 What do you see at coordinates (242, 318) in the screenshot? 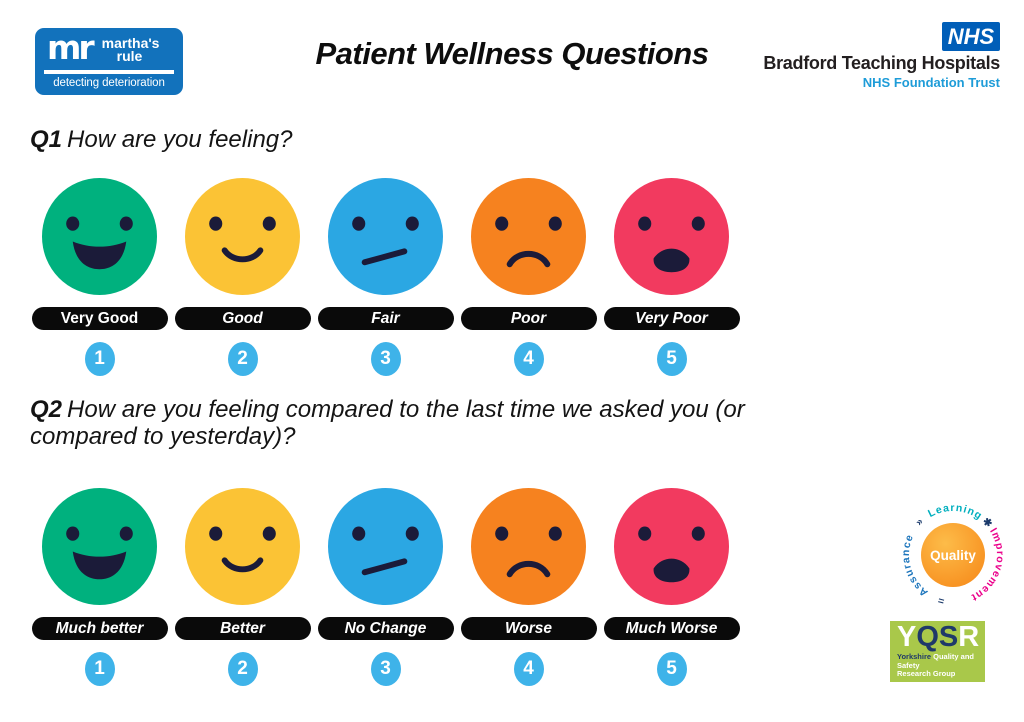
I see `option-label-pill: Good` at bounding box center [242, 318].